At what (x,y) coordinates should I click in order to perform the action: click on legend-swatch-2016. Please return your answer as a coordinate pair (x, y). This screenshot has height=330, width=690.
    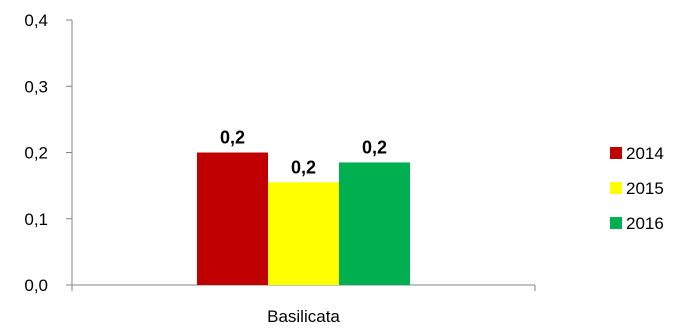
    Looking at the image, I should click on (616, 223).